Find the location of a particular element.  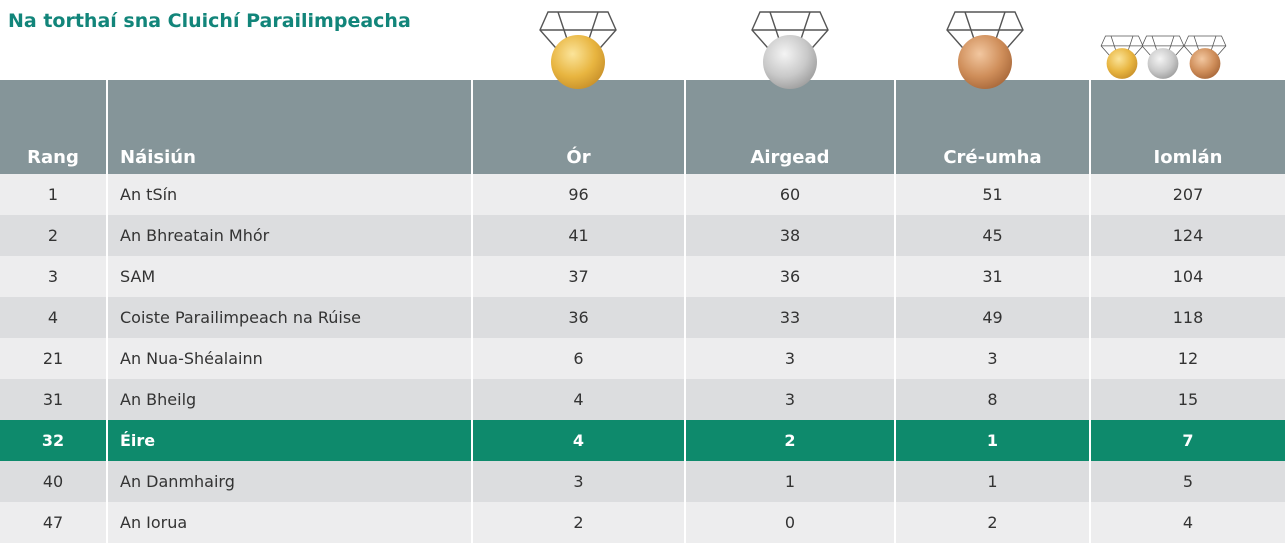

table-cell: An Bheilg is located at coordinates (289, 399).